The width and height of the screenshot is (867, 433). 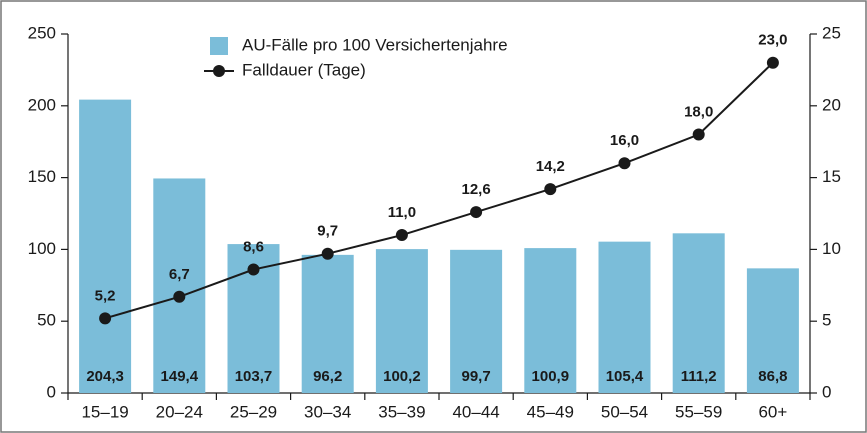 What do you see at coordinates (219, 46) in the screenshot?
I see `legend-swatch` at bounding box center [219, 46].